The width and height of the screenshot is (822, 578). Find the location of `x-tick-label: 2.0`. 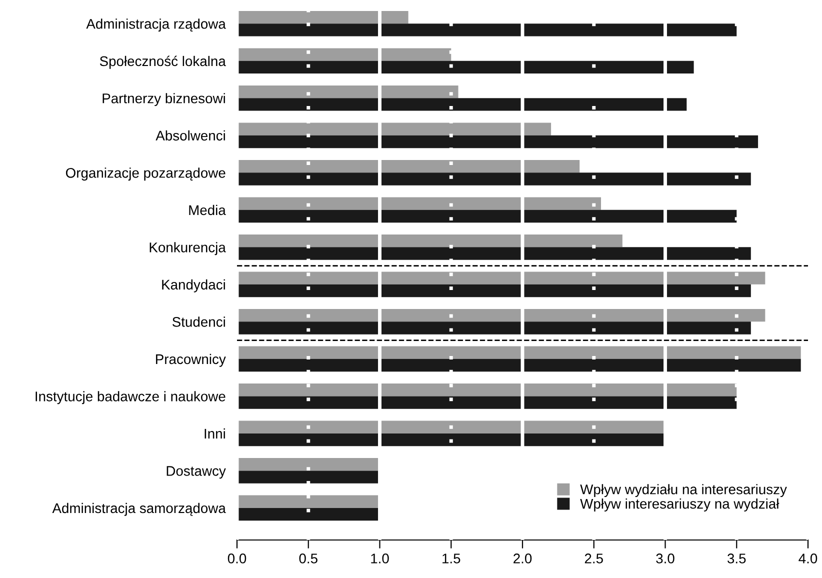

x-tick-label: 2.0 is located at coordinates (523, 559).